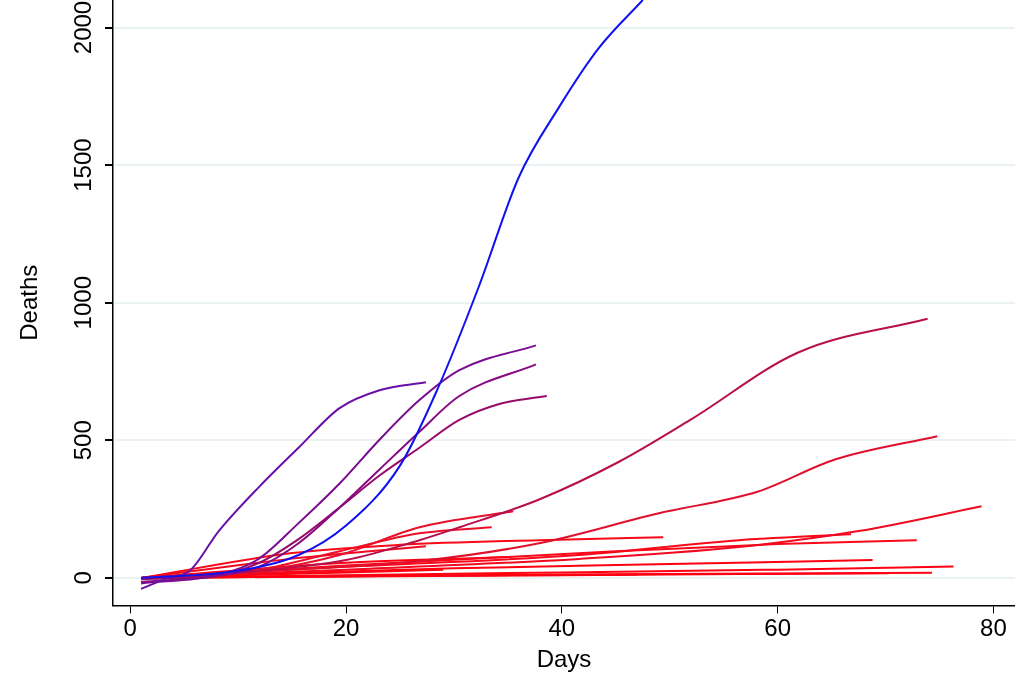  I want to click on x-tick-label: 60, so click(777, 628).